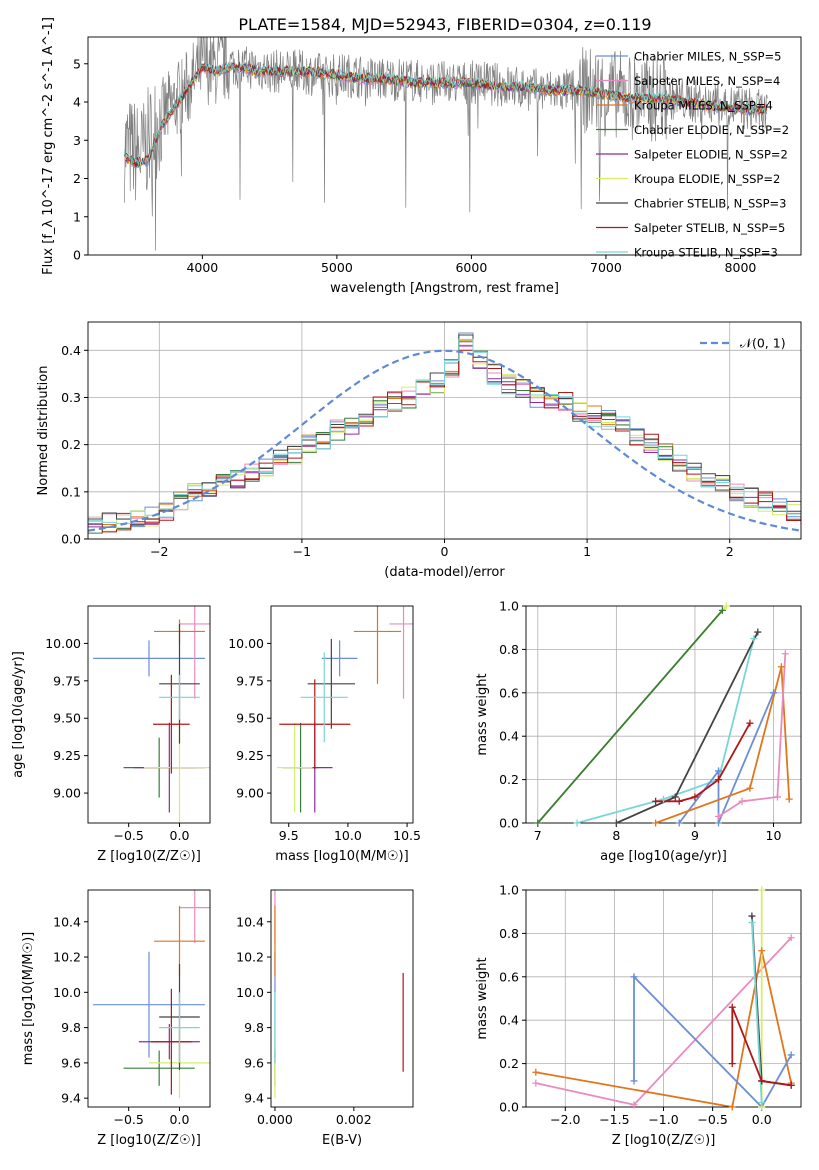 The height and width of the screenshot is (1170, 819). Describe the element at coordinates (71, 491) in the screenshot. I see `residuals-ytick-label: 0.1` at that location.